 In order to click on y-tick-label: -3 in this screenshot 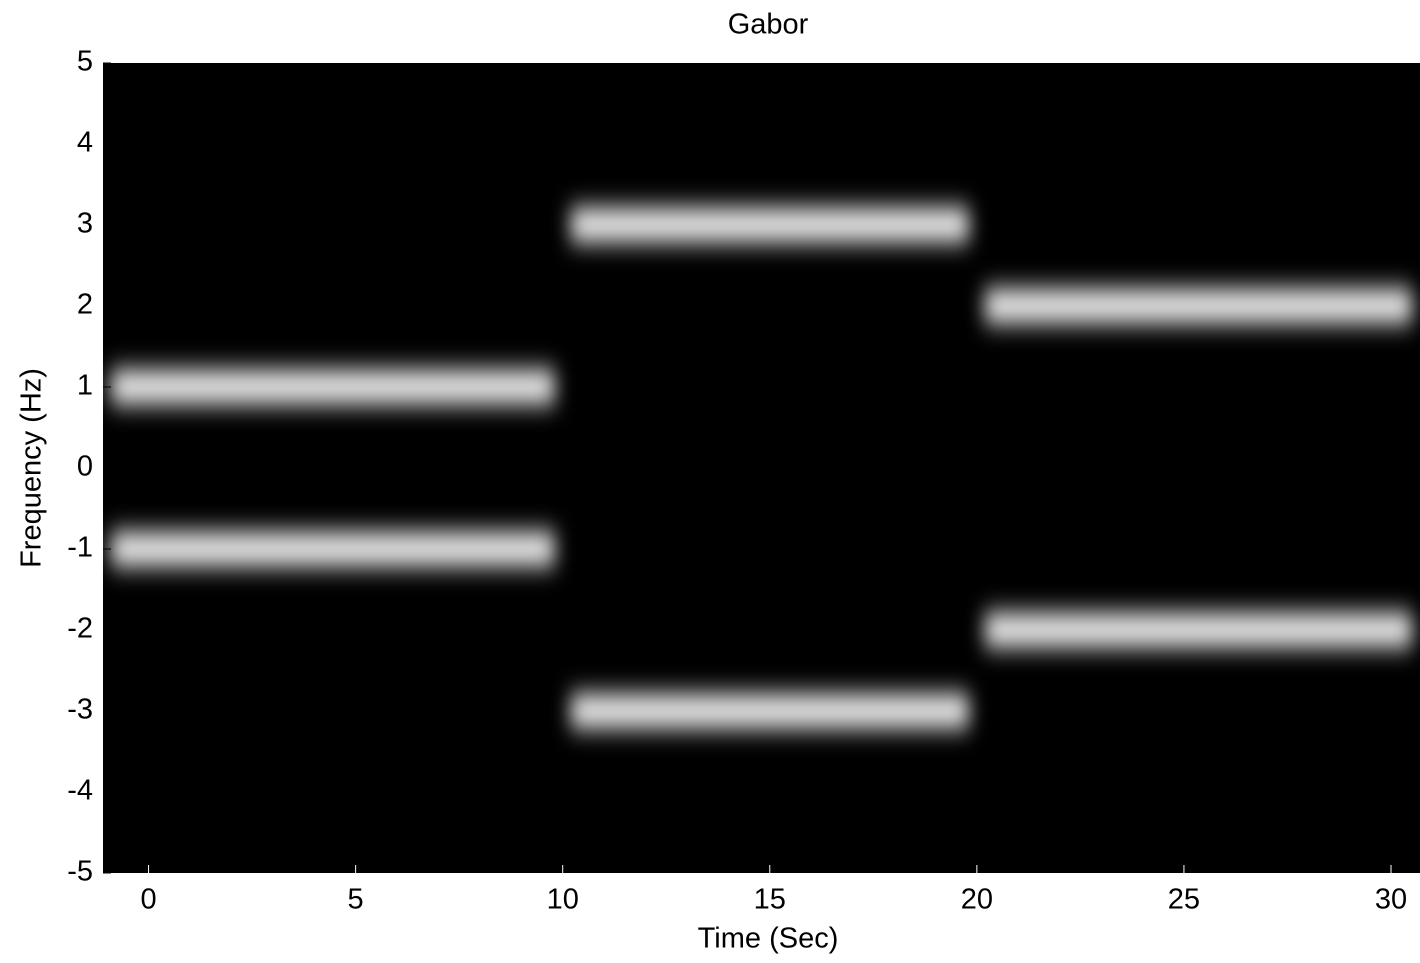, I will do `click(80, 710)`.